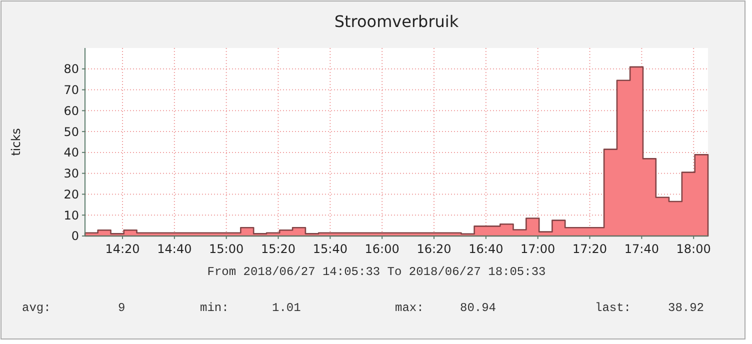 The image size is (752, 344). What do you see at coordinates (376, 272) in the screenshot?
I see `x-axis-title: From 2018/06/27 14:05:33 To 2018/06/27 18:05:33` at bounding box center [376, 272].